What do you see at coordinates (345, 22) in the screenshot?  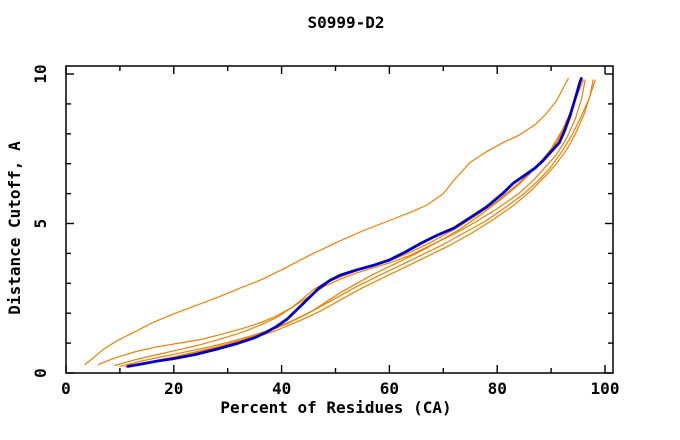 I see `chart-title: S0999-D2` at bounding box center [345, 22].